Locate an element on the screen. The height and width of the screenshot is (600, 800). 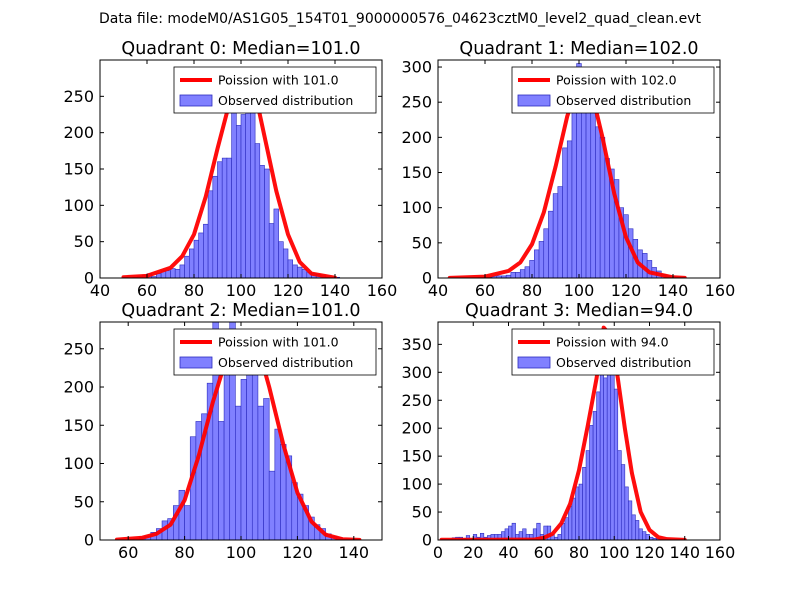
legend-curve-label: Poission with 94.0 is located at coordinates (612, 342).